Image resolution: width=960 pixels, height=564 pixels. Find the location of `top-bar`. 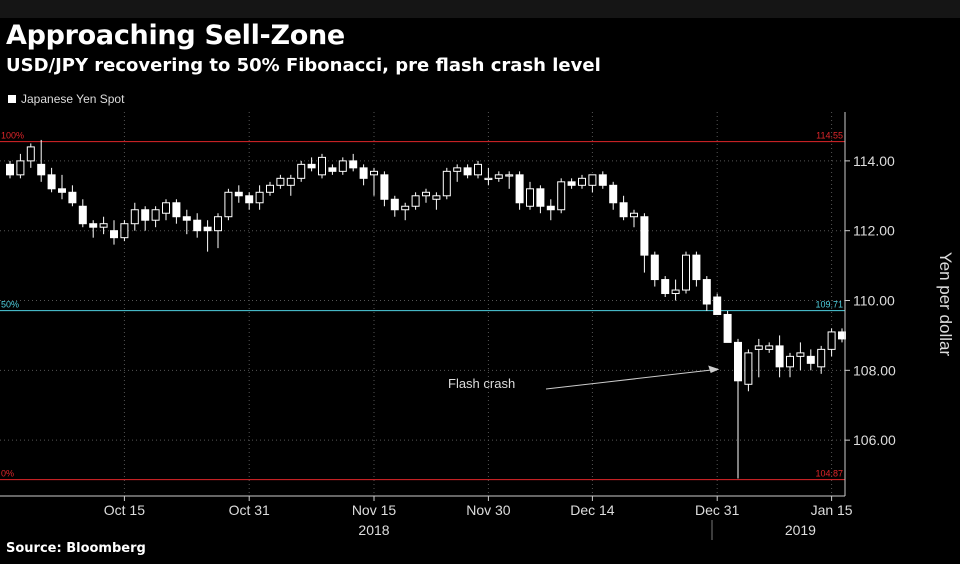

top-bar is located at coordinates (480, 9).